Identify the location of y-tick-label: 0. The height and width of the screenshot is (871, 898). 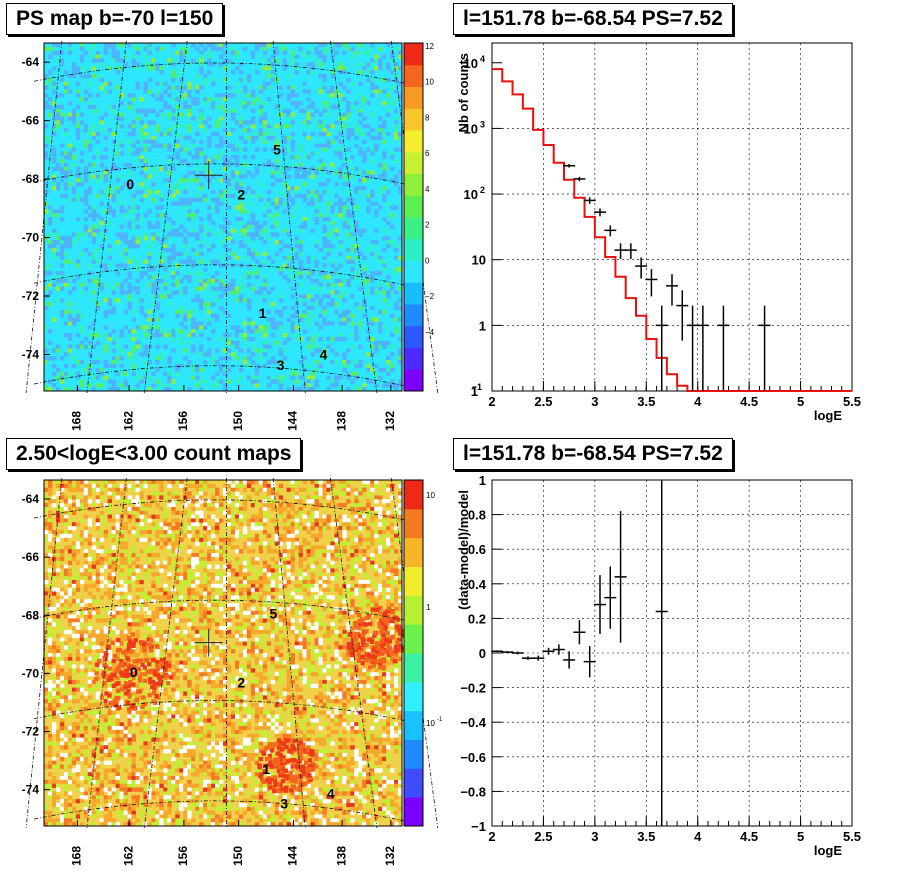
(482, 653).